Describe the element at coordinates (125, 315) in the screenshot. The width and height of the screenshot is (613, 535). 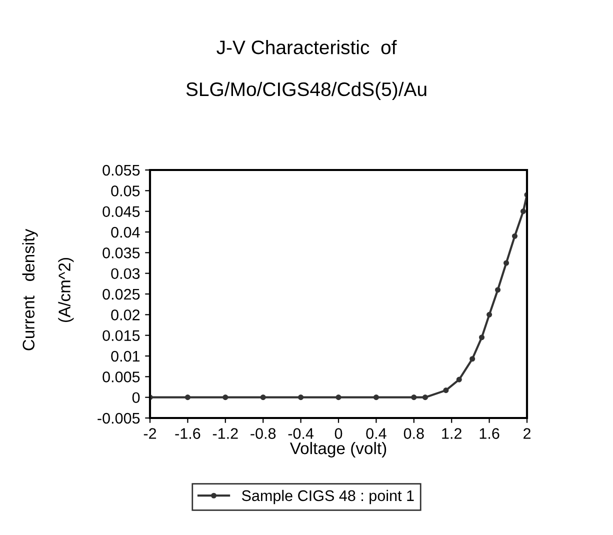
I see `y-tick-label: 0.02` at that location.